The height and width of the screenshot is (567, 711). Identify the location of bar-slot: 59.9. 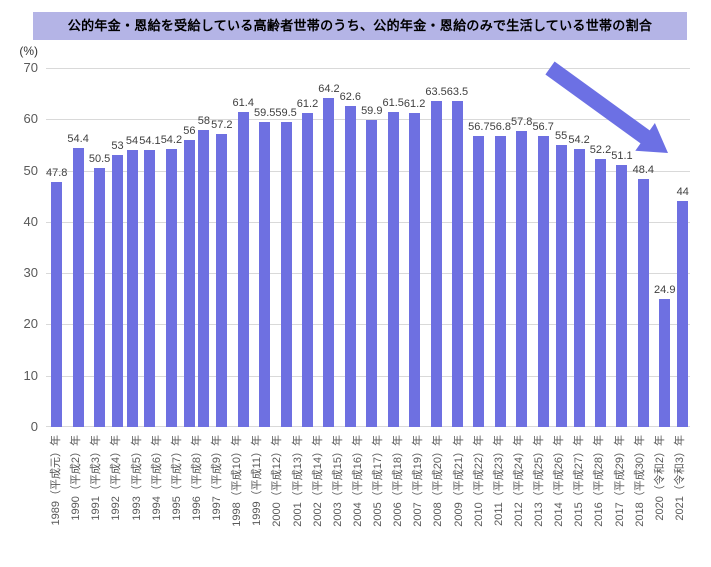
(371, 266).